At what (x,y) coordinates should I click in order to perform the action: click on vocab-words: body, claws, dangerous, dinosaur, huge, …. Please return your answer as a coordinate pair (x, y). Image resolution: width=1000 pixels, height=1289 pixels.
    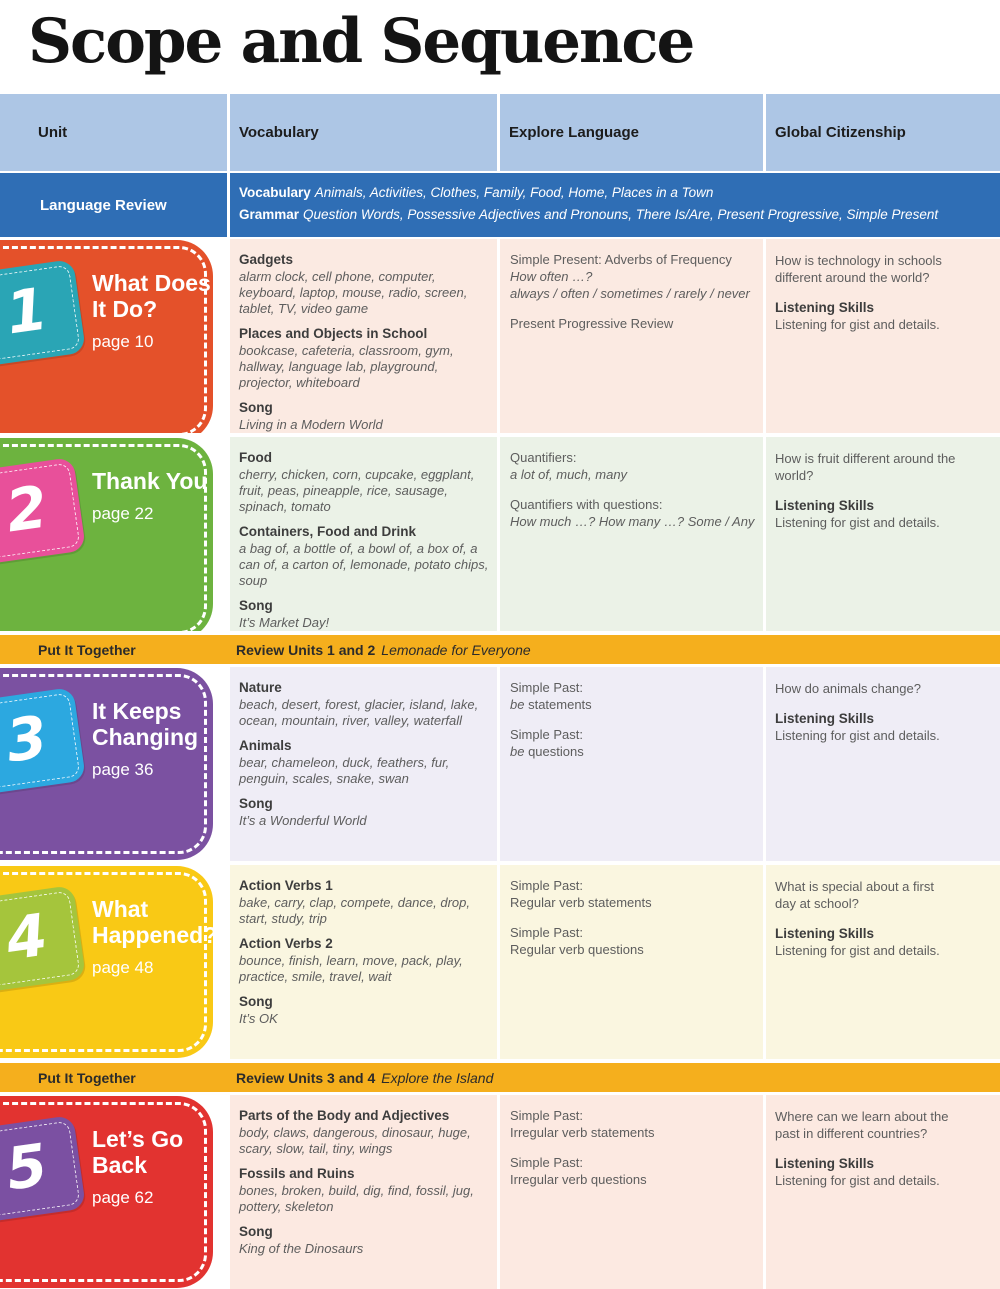
    Looking at the image, I should click on (355, 1140).